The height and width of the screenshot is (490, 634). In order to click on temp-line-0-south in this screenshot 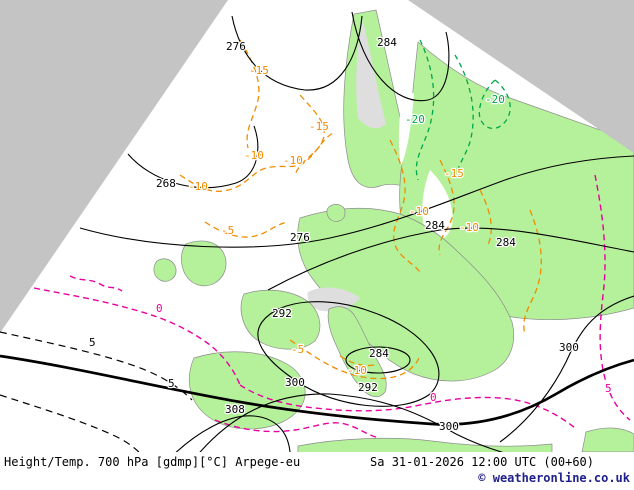, I will do `click(407, 406)`.